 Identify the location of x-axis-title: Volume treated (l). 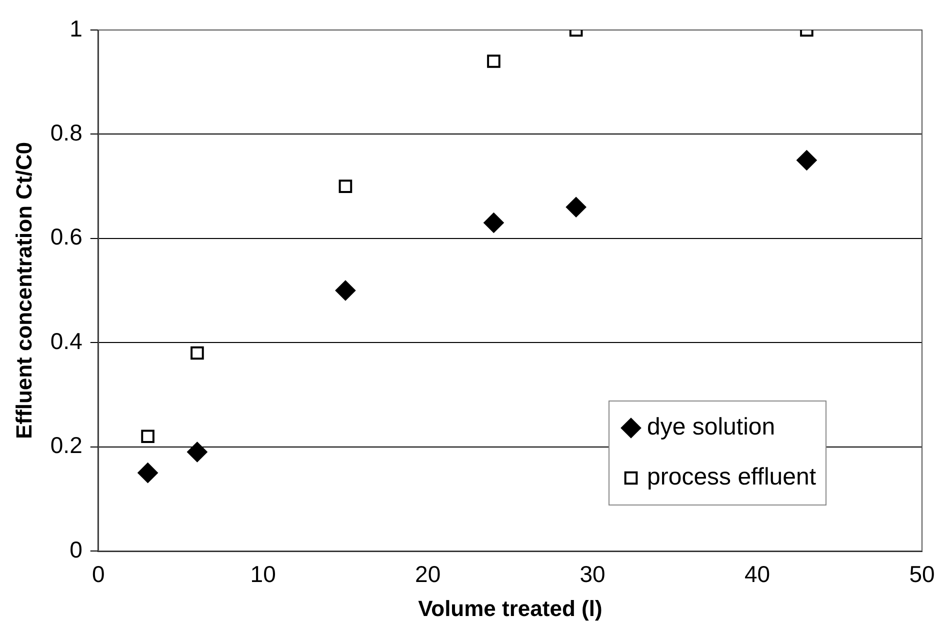
(510, 608).